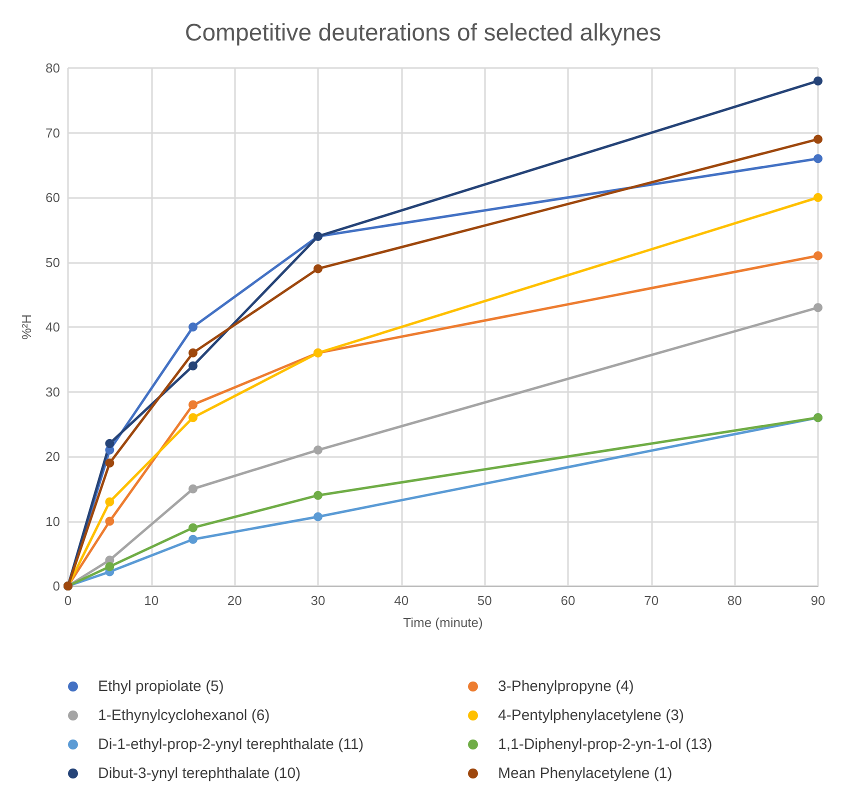 The image size is (846, 802). Describe the element at coordinates (53, 327) in the screenshot. I see `y-tick-label: 40` at that location.